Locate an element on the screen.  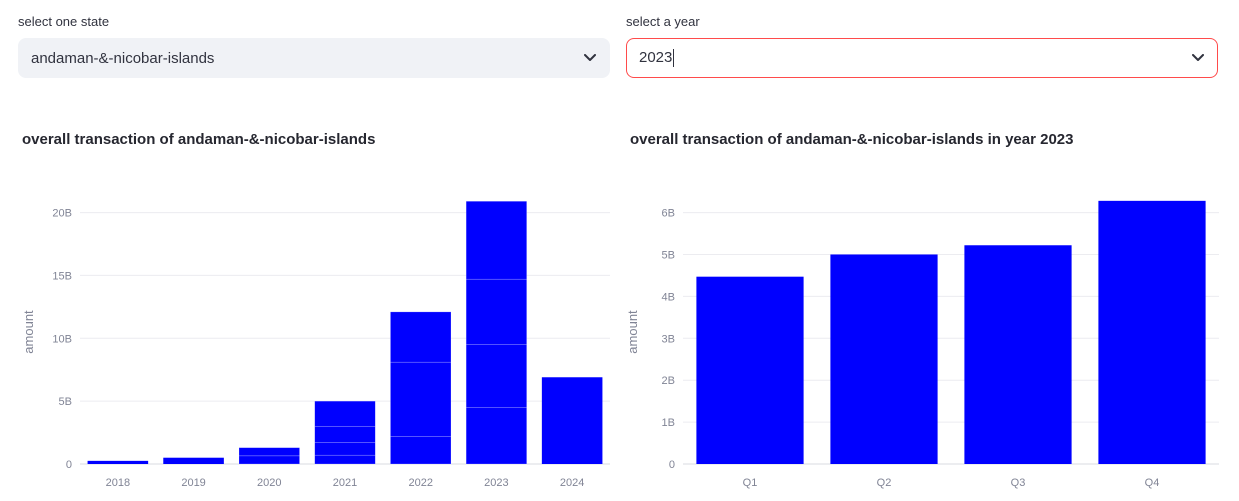
year-select: 2023 is located at coordinates (922, 58).